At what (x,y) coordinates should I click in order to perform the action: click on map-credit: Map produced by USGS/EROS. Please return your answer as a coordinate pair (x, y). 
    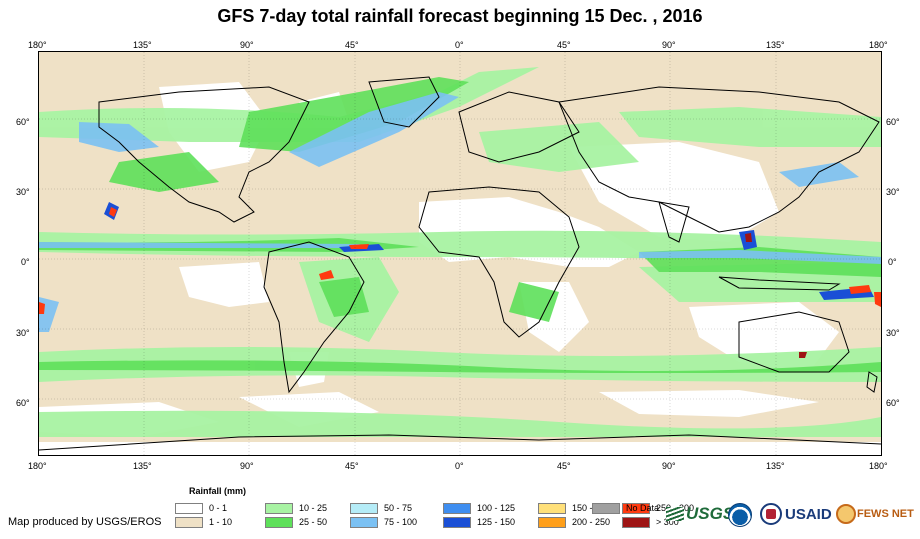
    Looking at the image, I should click on (85, 522).